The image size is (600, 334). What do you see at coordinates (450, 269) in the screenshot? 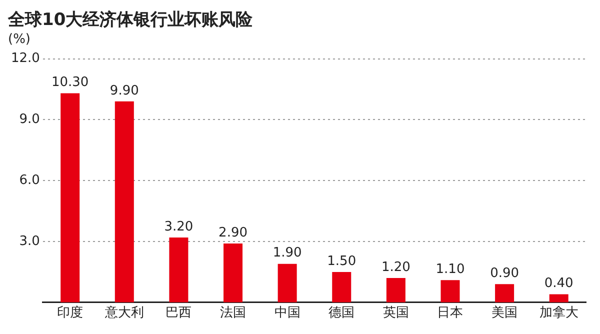
I see `data-label: 1.10` at bounding box center [450, 269].